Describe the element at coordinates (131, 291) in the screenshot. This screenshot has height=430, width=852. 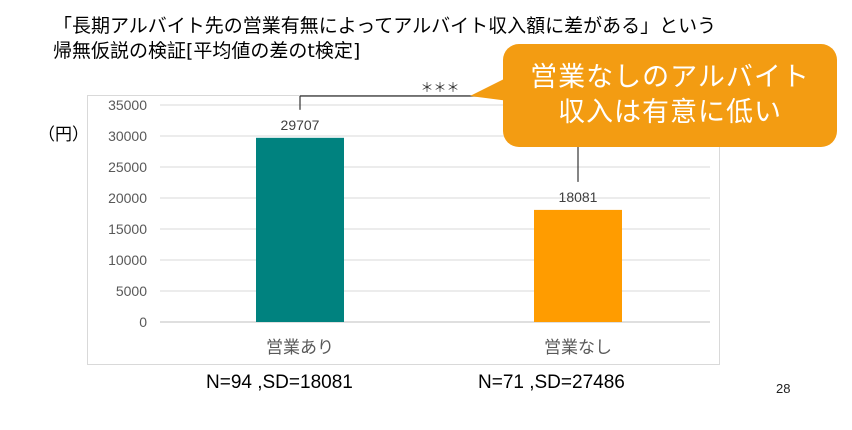
I see `y-tick-label: 5000` at that location.